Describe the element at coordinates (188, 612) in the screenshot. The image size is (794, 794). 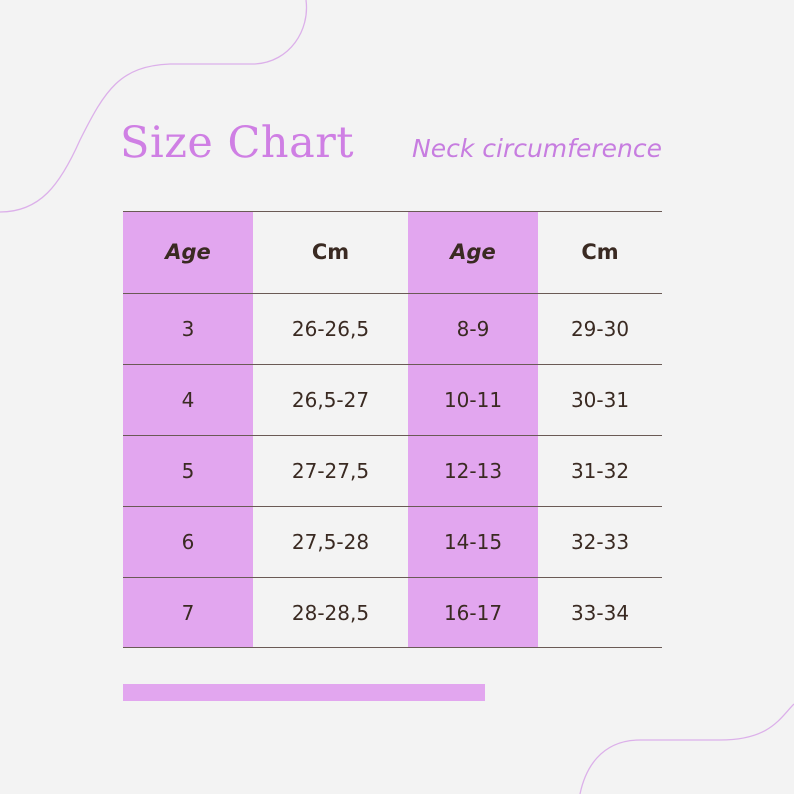
I see `cell-age: 7` at that location.